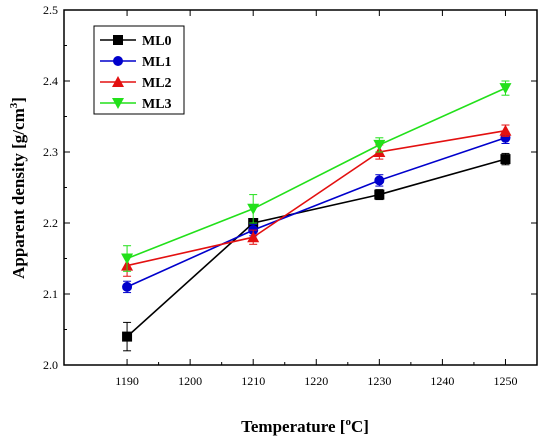  Describe the element at coordinates (157, 41) in the screenshot. I see `legend-label: ML0` at that location.